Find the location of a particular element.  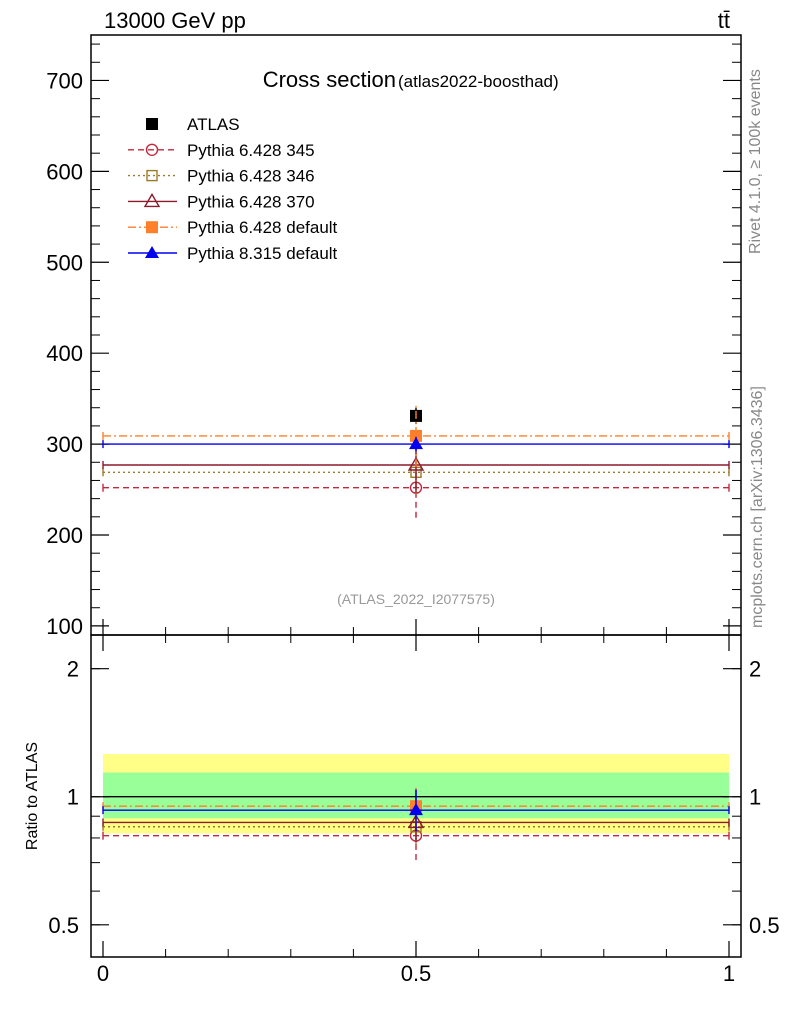

rivet-version-label: Rivet 4.1.0, ≥ 100k events is located at coordinates (755, 161).